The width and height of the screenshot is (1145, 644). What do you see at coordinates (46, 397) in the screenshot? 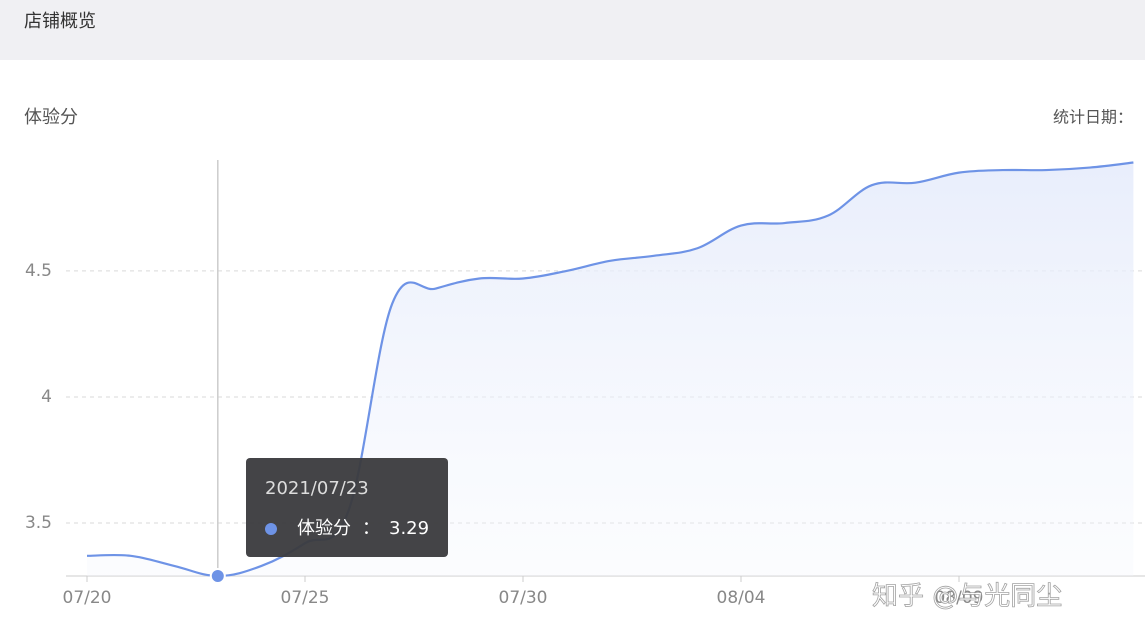
I see `y-tick-label: 4` at bounding box center [46, 397].